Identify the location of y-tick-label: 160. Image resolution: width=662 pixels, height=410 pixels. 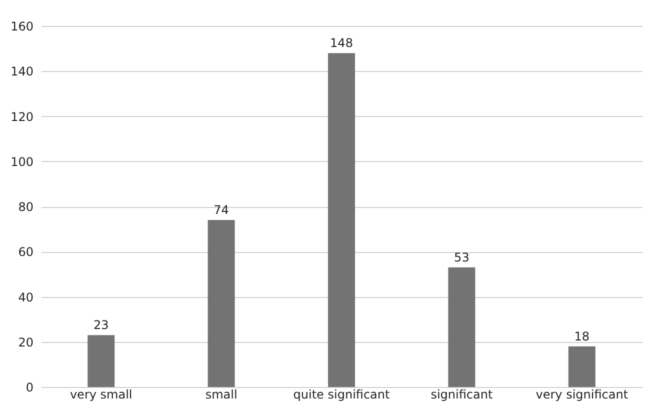
(22, 27).